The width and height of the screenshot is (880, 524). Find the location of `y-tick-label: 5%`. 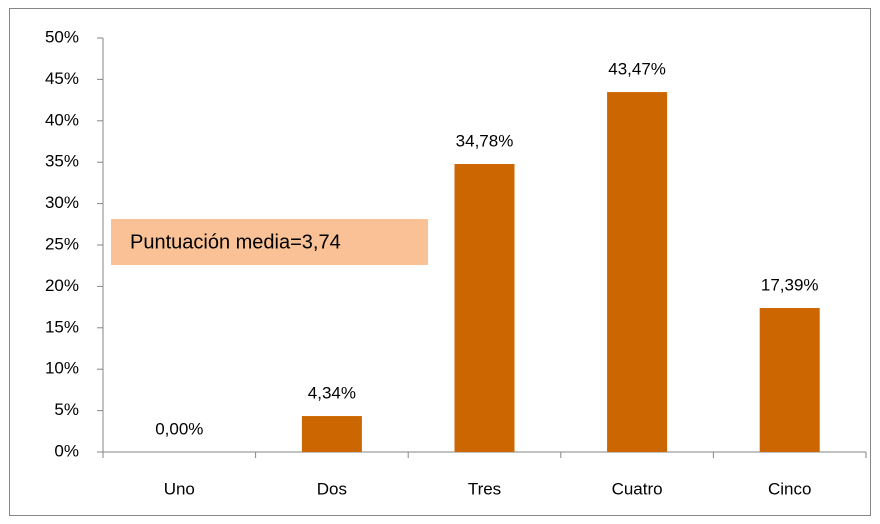

y-tick-label: 5% is located at coordinates (66, 409).